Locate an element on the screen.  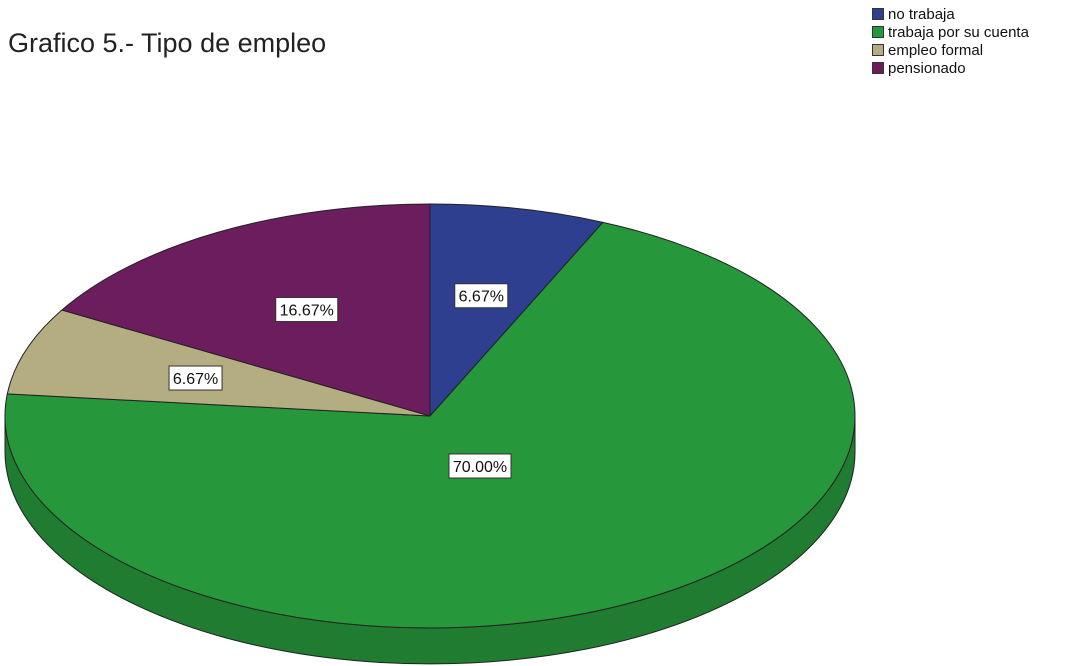
data-label-text-no-trabaja: 6.67% is located at coordinates (481, 297).